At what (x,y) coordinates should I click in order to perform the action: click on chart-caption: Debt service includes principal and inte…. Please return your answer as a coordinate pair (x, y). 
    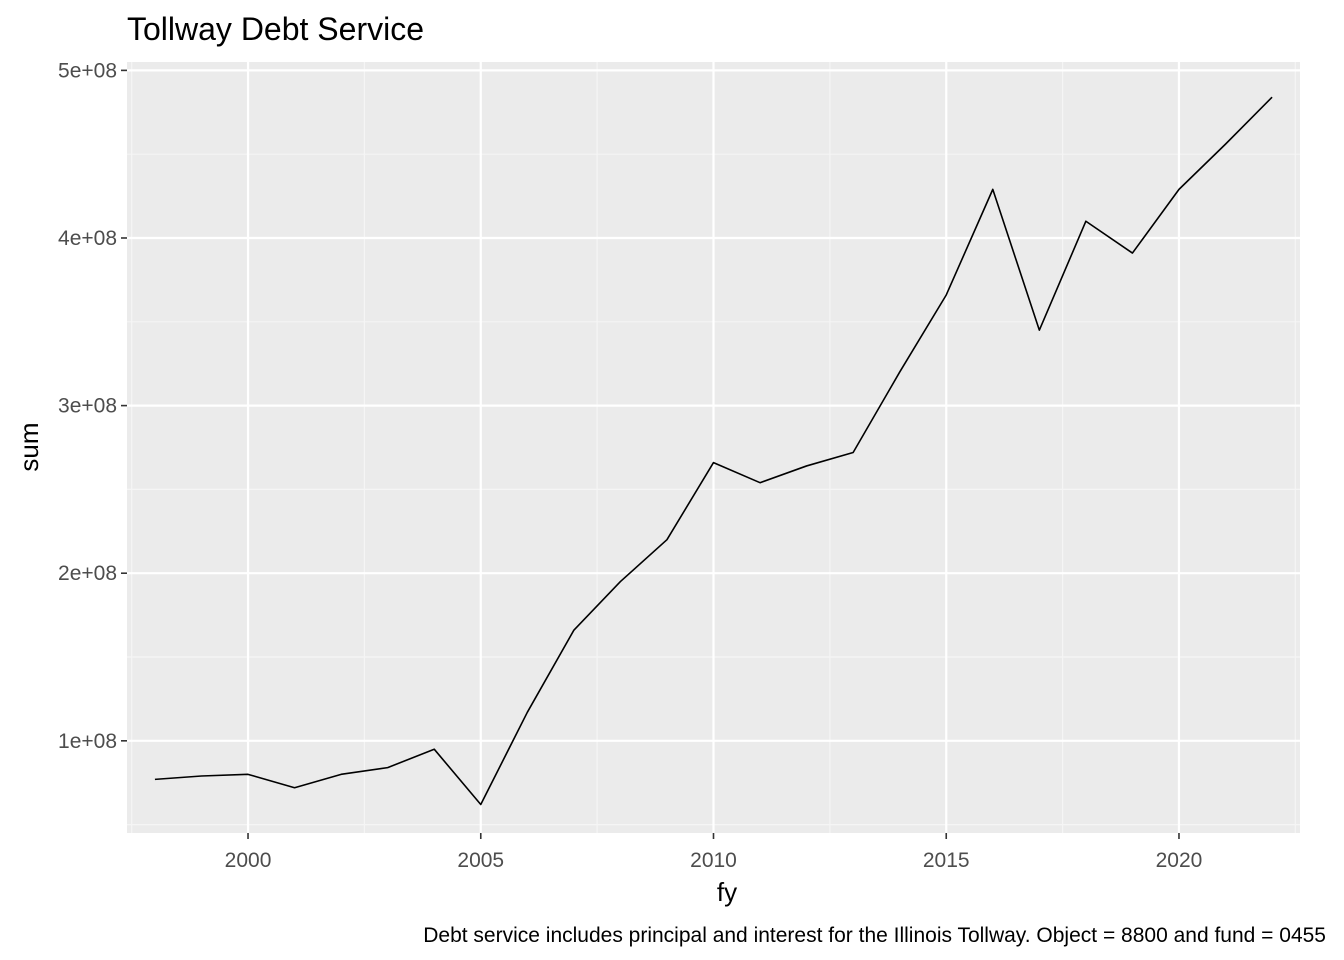
    Looking at the image, I should click on (874, 935).